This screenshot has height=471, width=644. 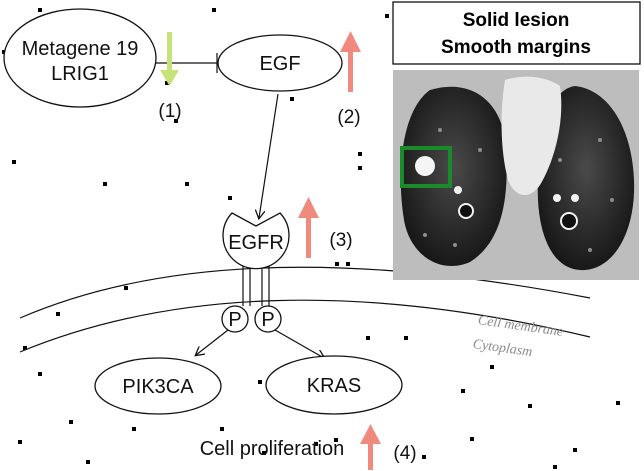 I want to click on ct-title-box, so click(x=516, y=33).